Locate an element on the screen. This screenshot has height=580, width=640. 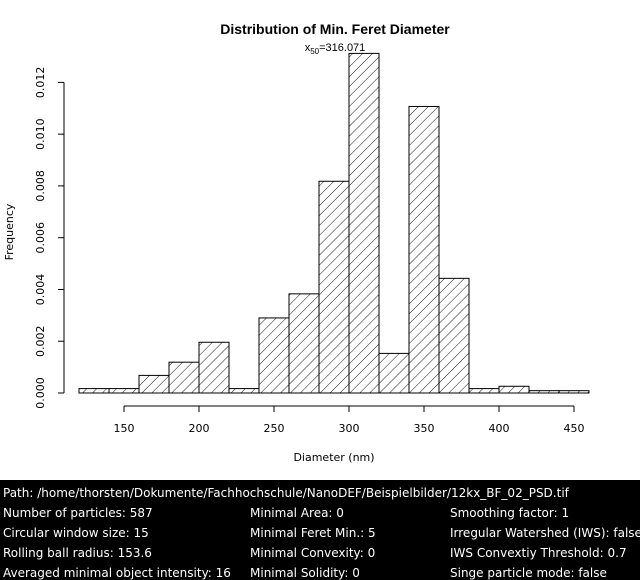
y-tick-label: 0.012 is located at coordinates (40, 83).